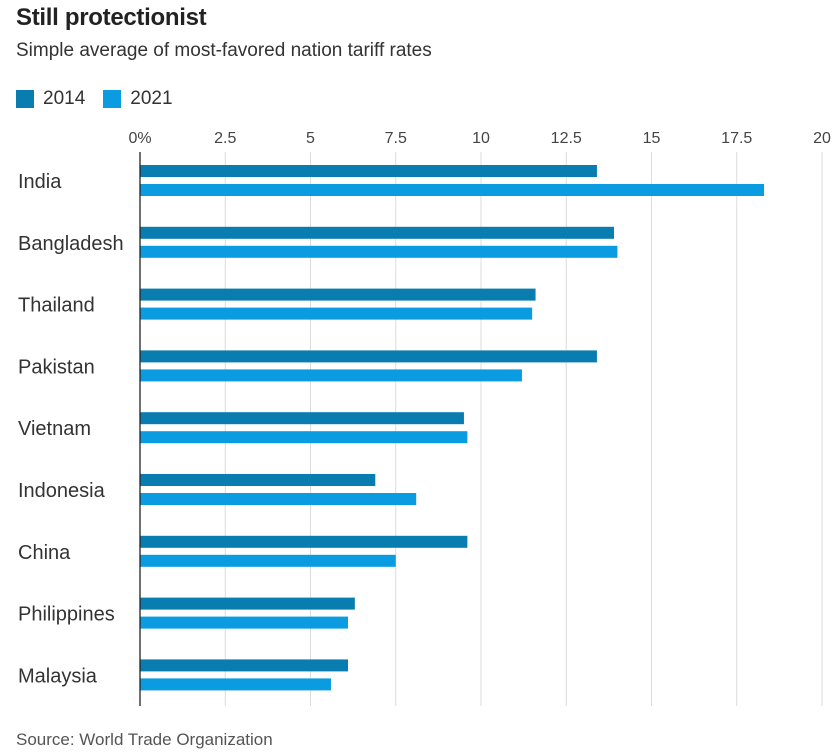  I want to click on x-tick-label: 12.5, so click(566, 138).